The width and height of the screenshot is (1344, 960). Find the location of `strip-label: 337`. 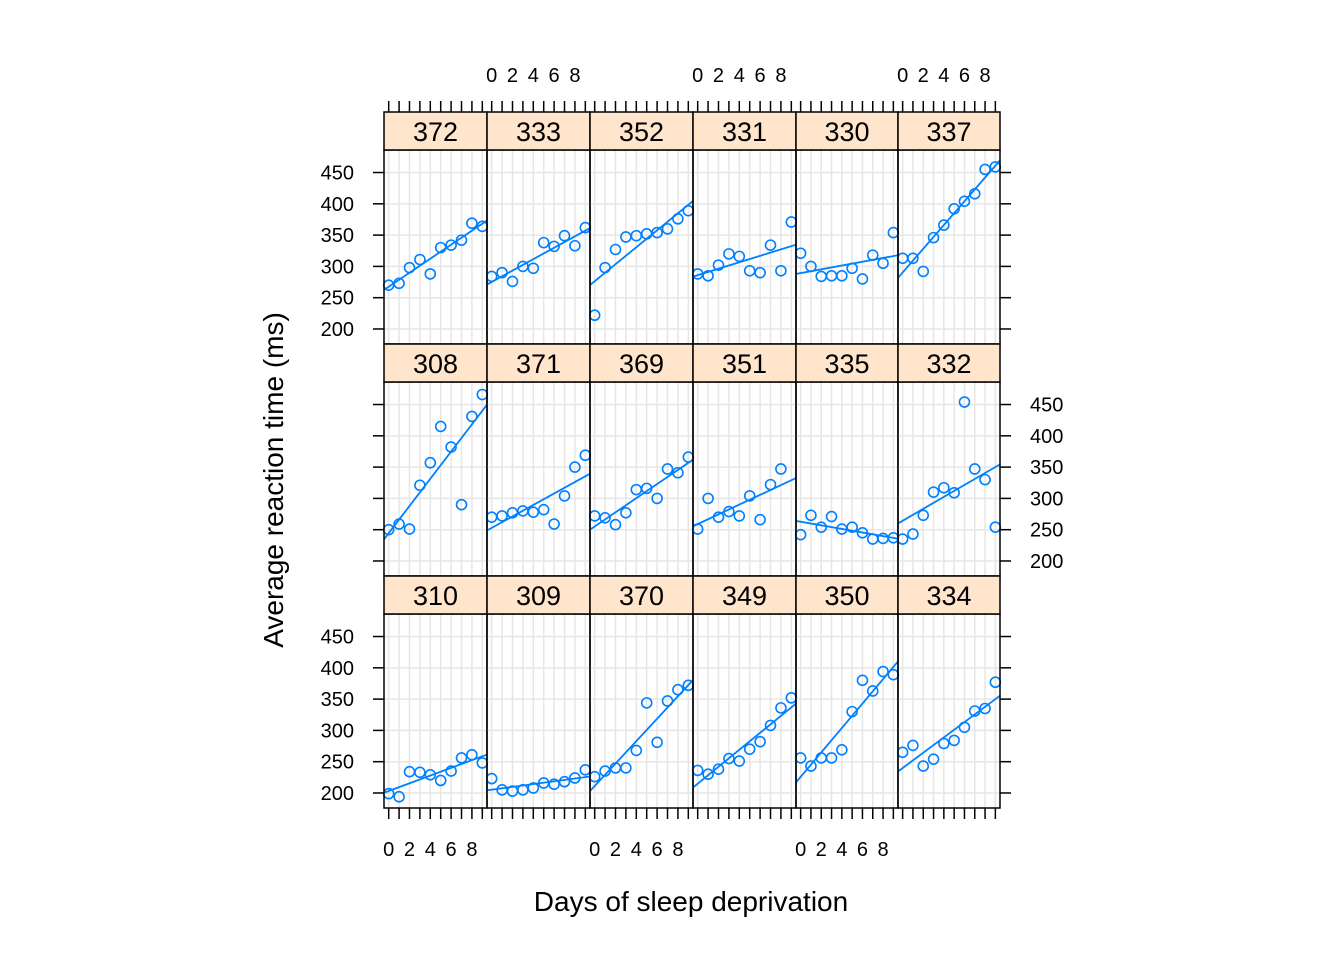

strip-label: 337 is located at coordinates (948, 132).